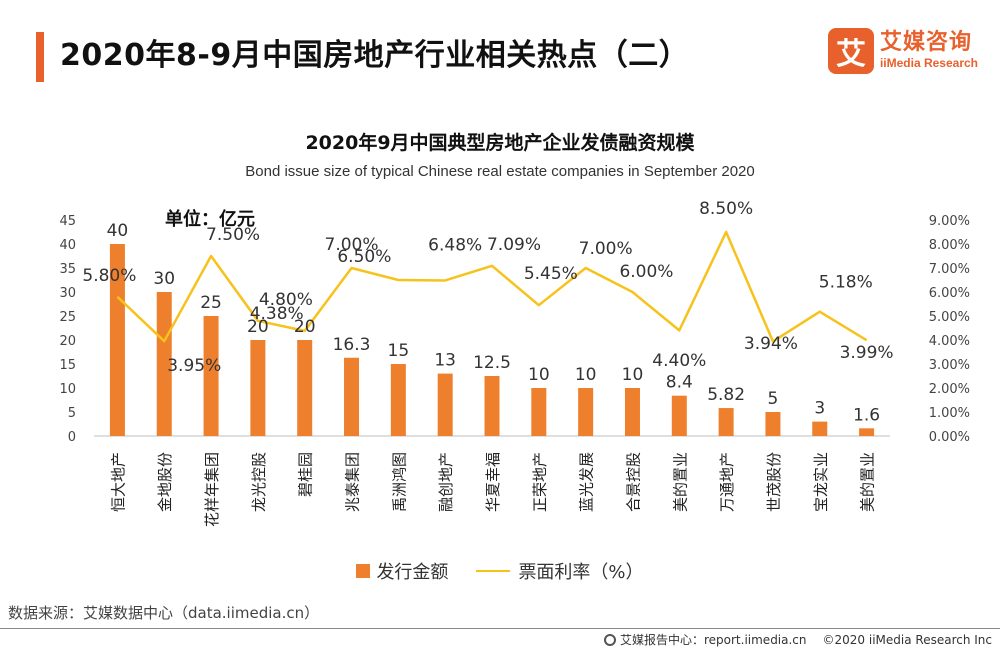 The image size is (1000, 650). Describe the element at coordinates (867, 353) in the screenshot. I see `rate-value-label: 3.99%` at that location.